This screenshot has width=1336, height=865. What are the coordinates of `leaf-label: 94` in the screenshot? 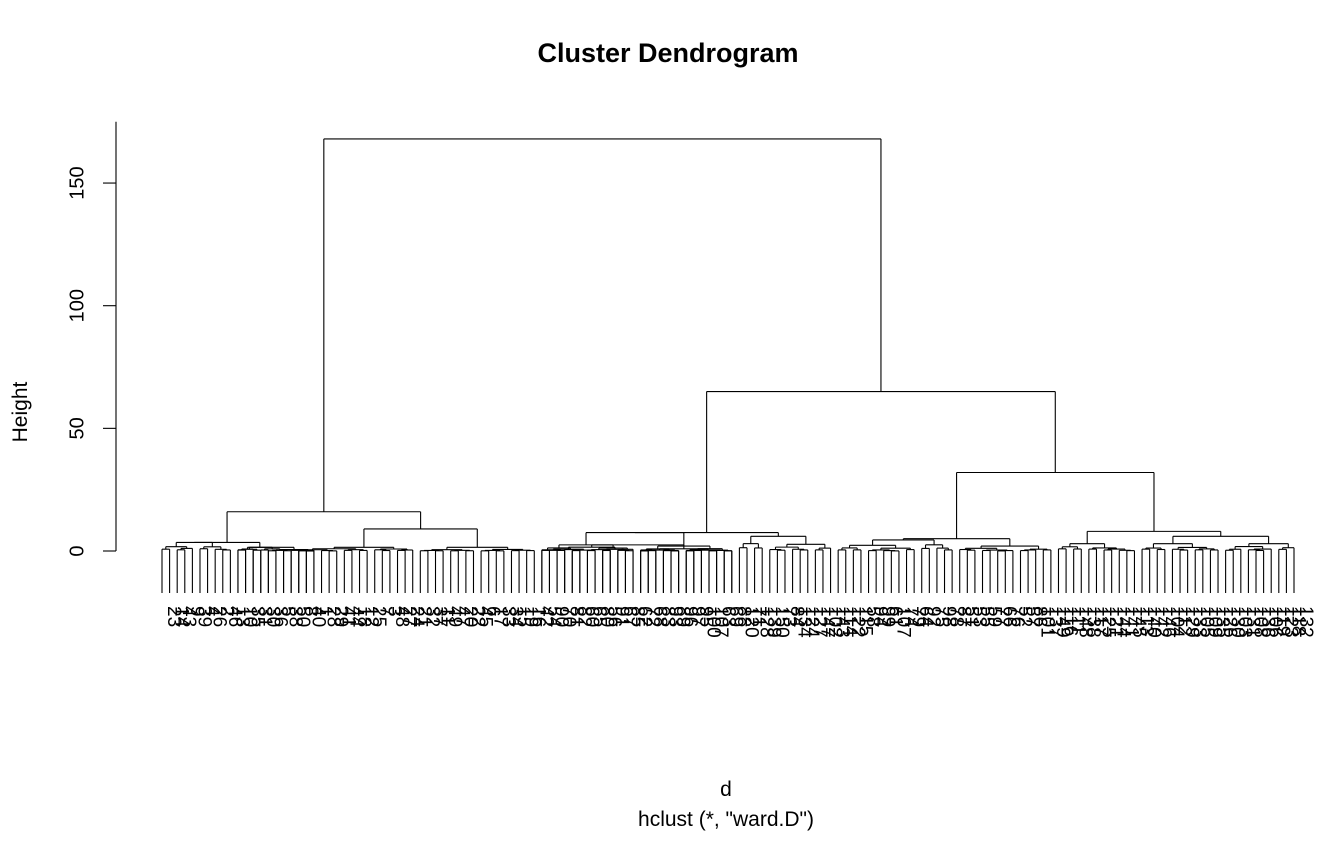 It's located at (880, 617).